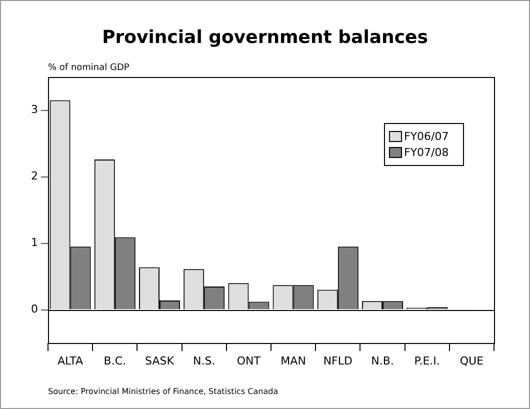  Describe the element at coordinates (248, 361) in the screenshot. I see `x-tick-label: ONT` at that location.